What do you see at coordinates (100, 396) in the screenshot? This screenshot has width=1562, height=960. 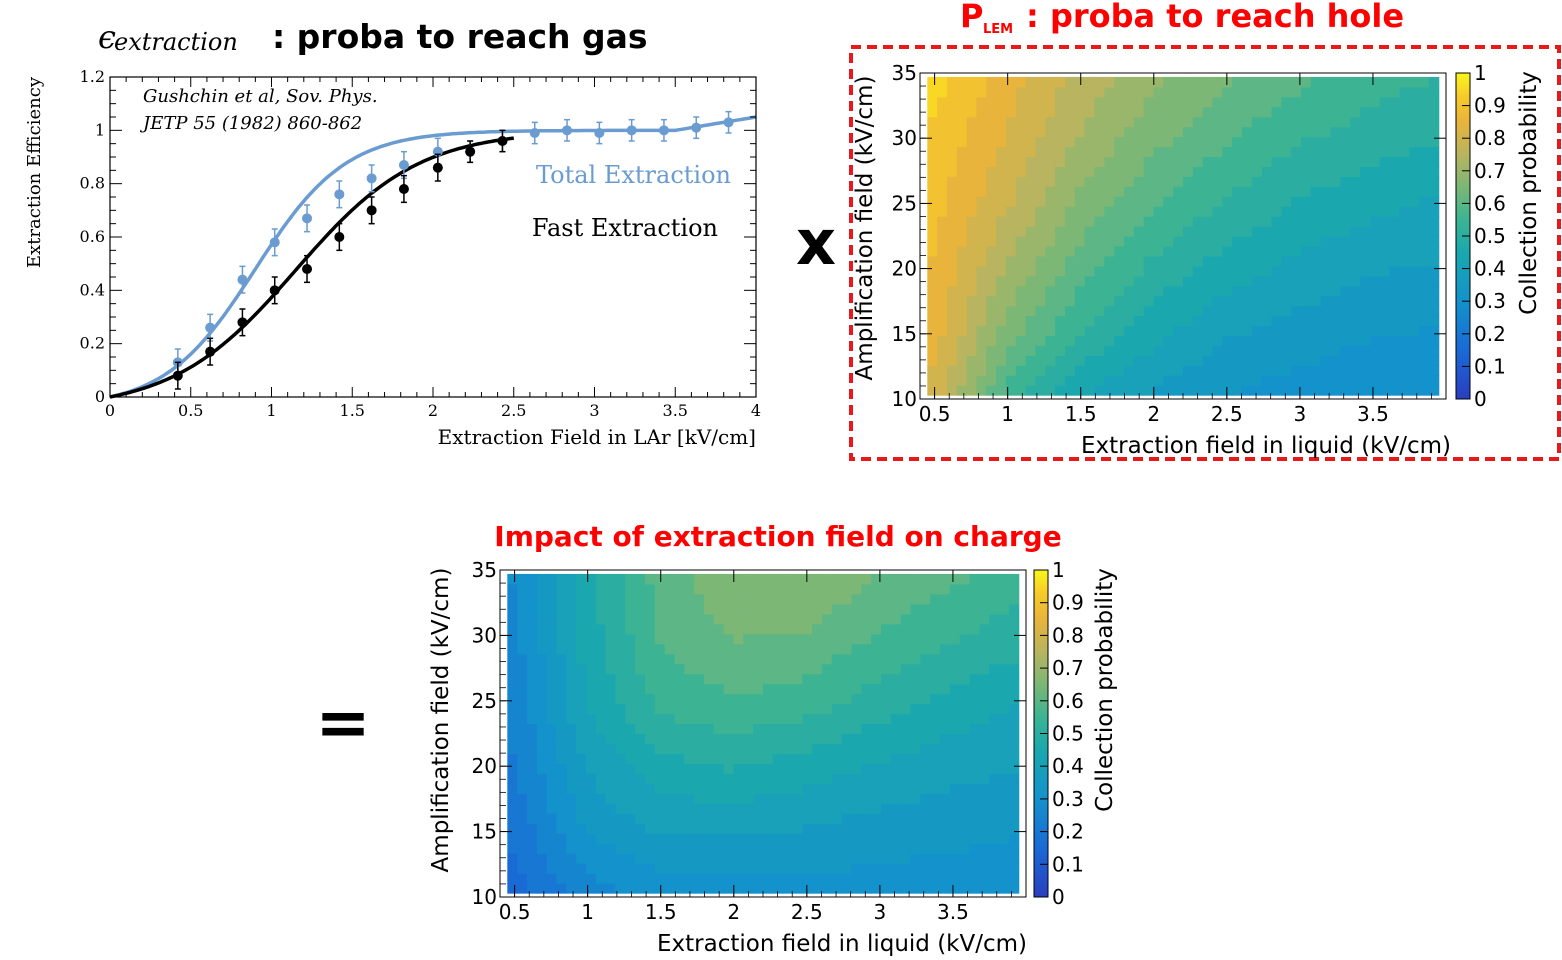 I see `lc-y-tick-label: 0` at bounding box center [100, 396].